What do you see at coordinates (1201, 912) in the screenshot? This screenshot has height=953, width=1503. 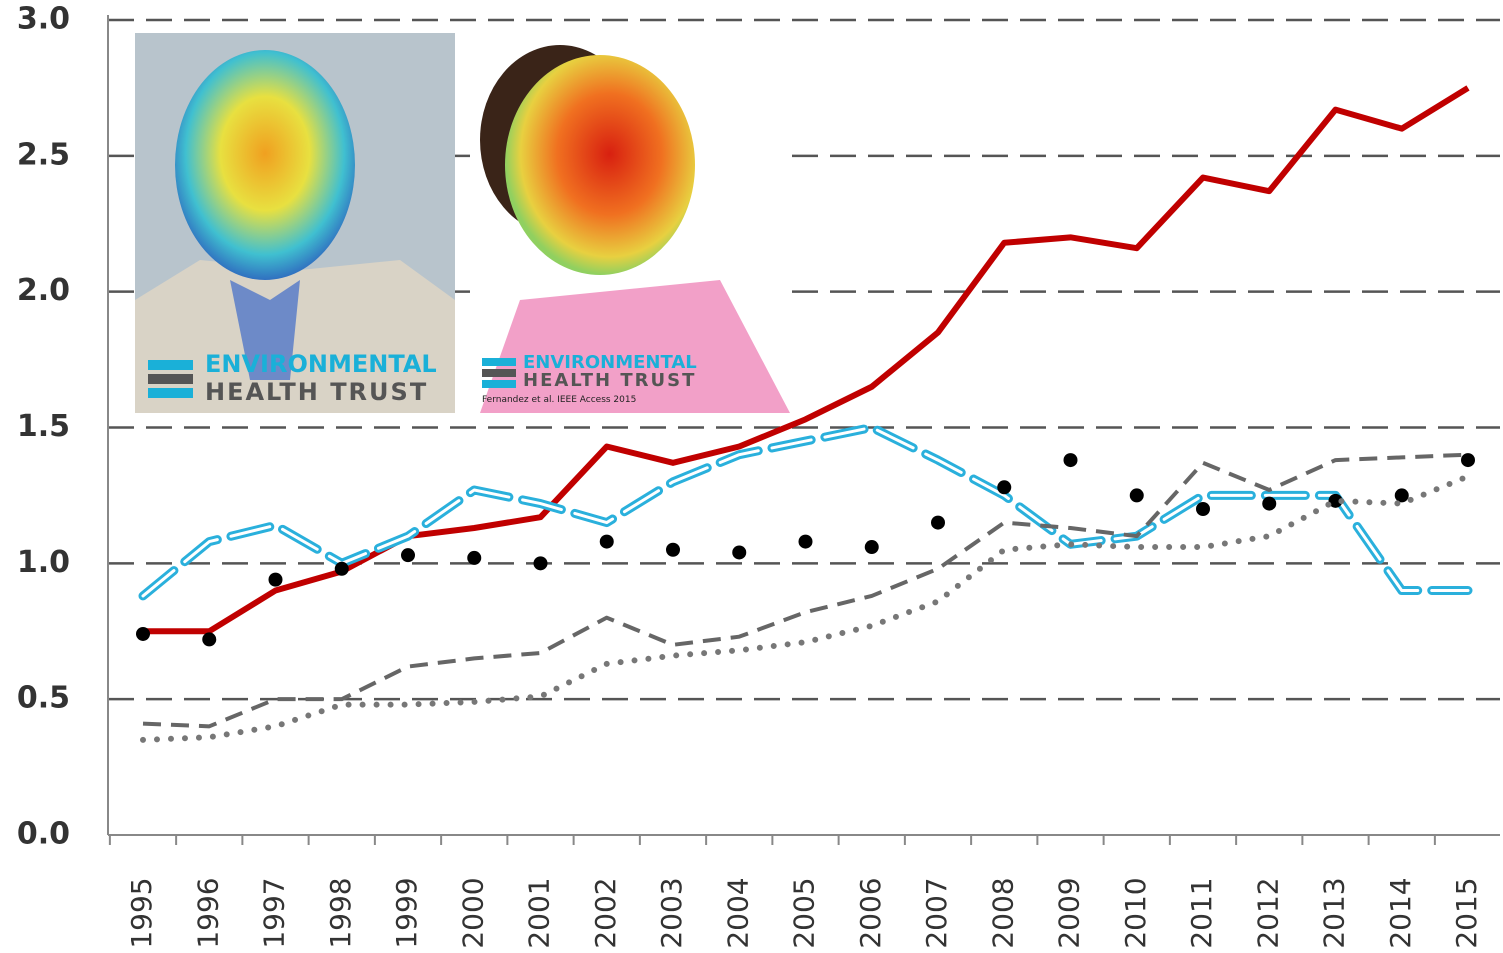 I see `x-tick-label: 2011` at bounding box center [1201, 912].